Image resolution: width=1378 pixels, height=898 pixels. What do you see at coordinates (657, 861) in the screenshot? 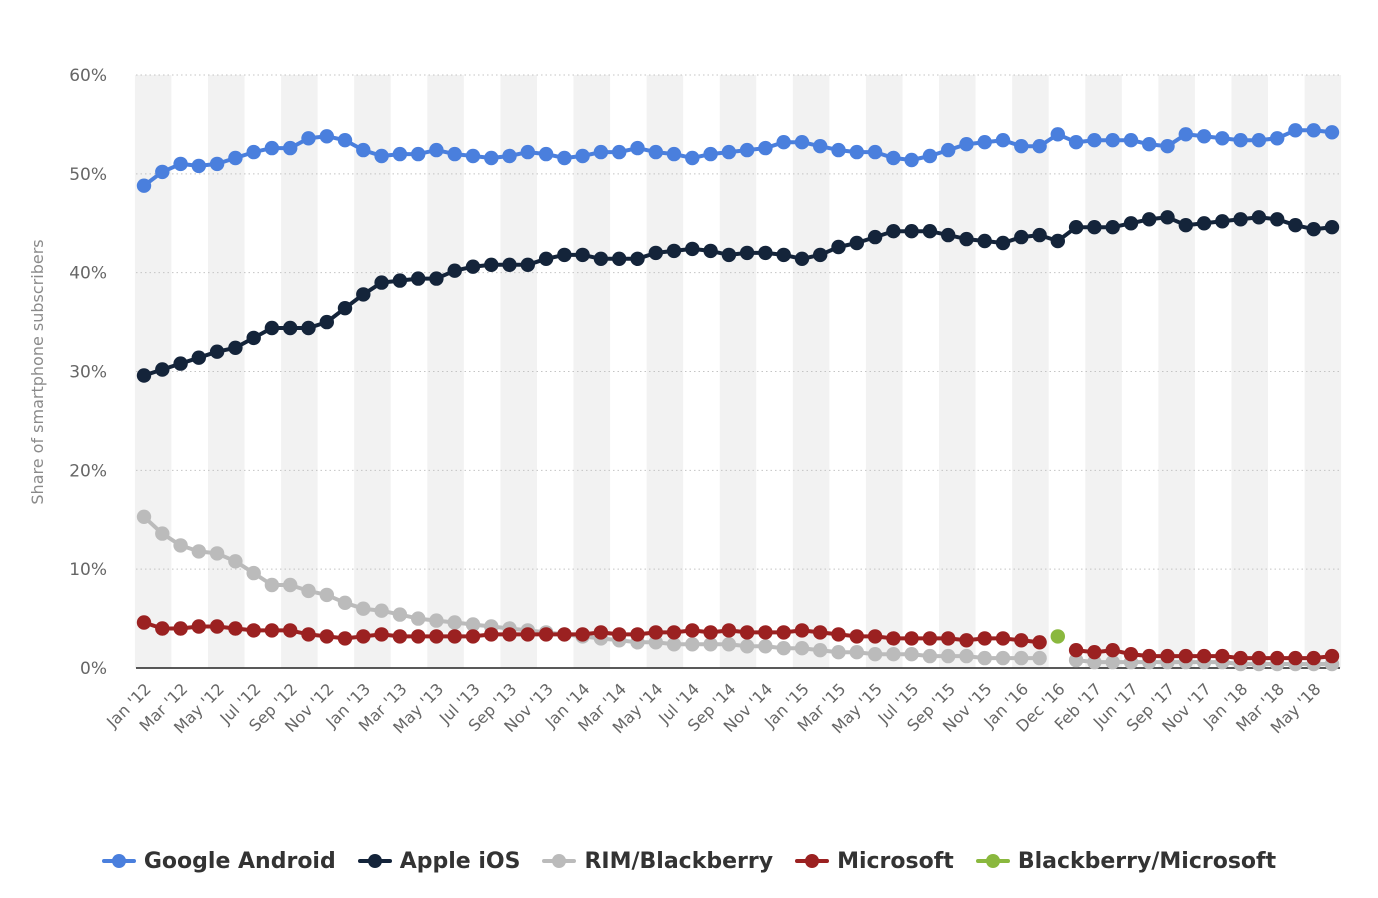
I see `legend-item-rim-blackberry: RIM/Blackberry` at bounding box center [657, 861].